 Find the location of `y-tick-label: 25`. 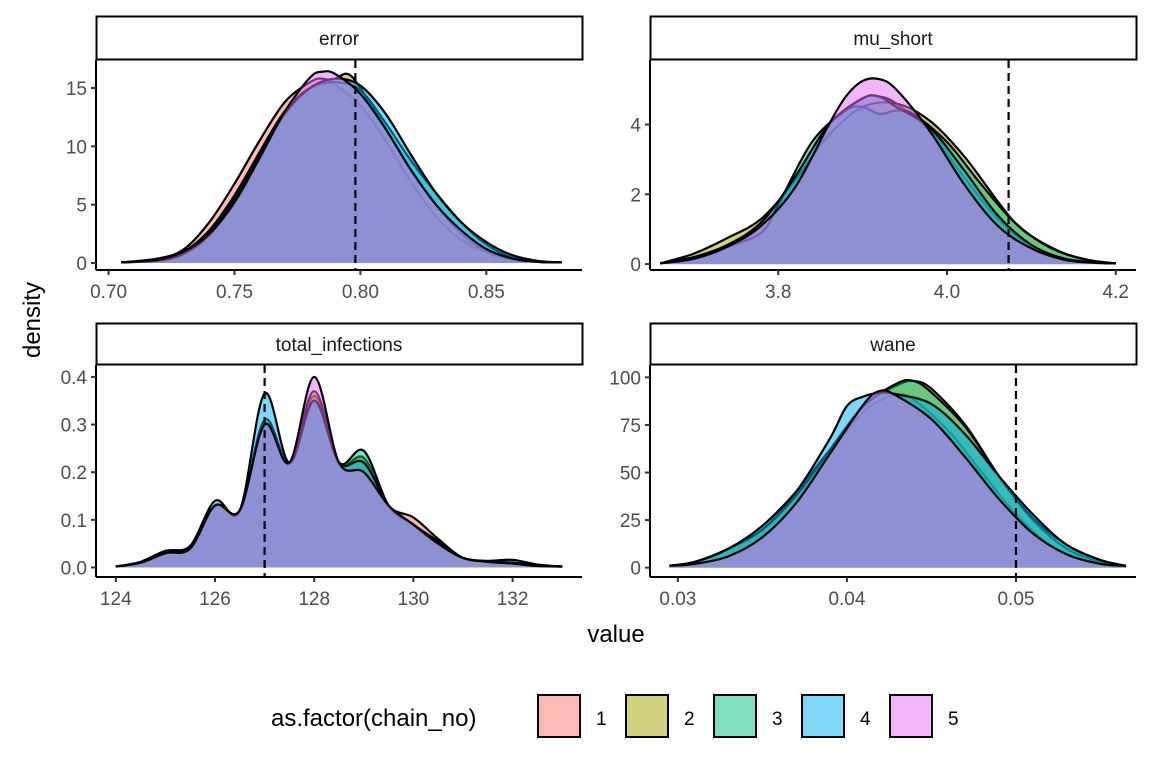

y-tick-label: 25 is located at coordinates (630, 521).